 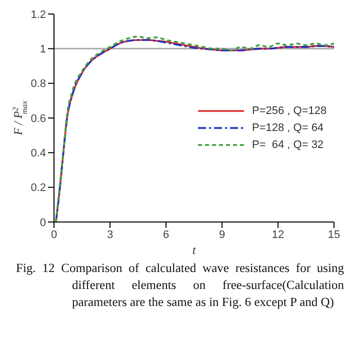 What do you see at coordinates (288, 144) in the screenshot?
I see `legend-label: P= 64 , Q= 32` at bounding box center [288, 144].